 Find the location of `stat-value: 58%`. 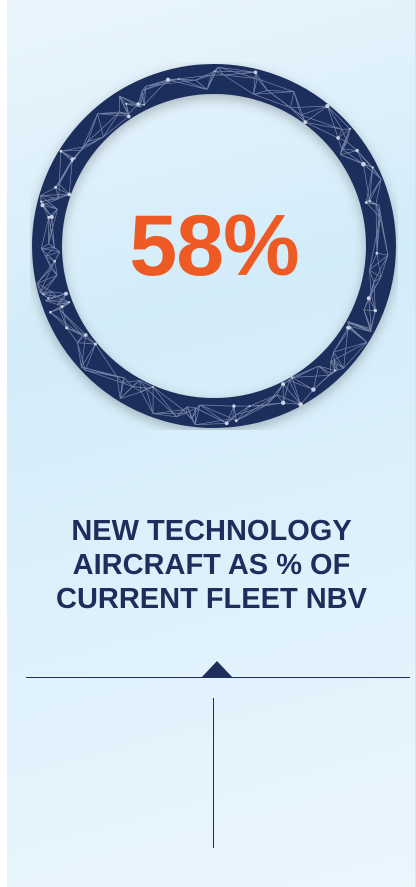

stat-value: 58% is located at coordinates (214, 245).